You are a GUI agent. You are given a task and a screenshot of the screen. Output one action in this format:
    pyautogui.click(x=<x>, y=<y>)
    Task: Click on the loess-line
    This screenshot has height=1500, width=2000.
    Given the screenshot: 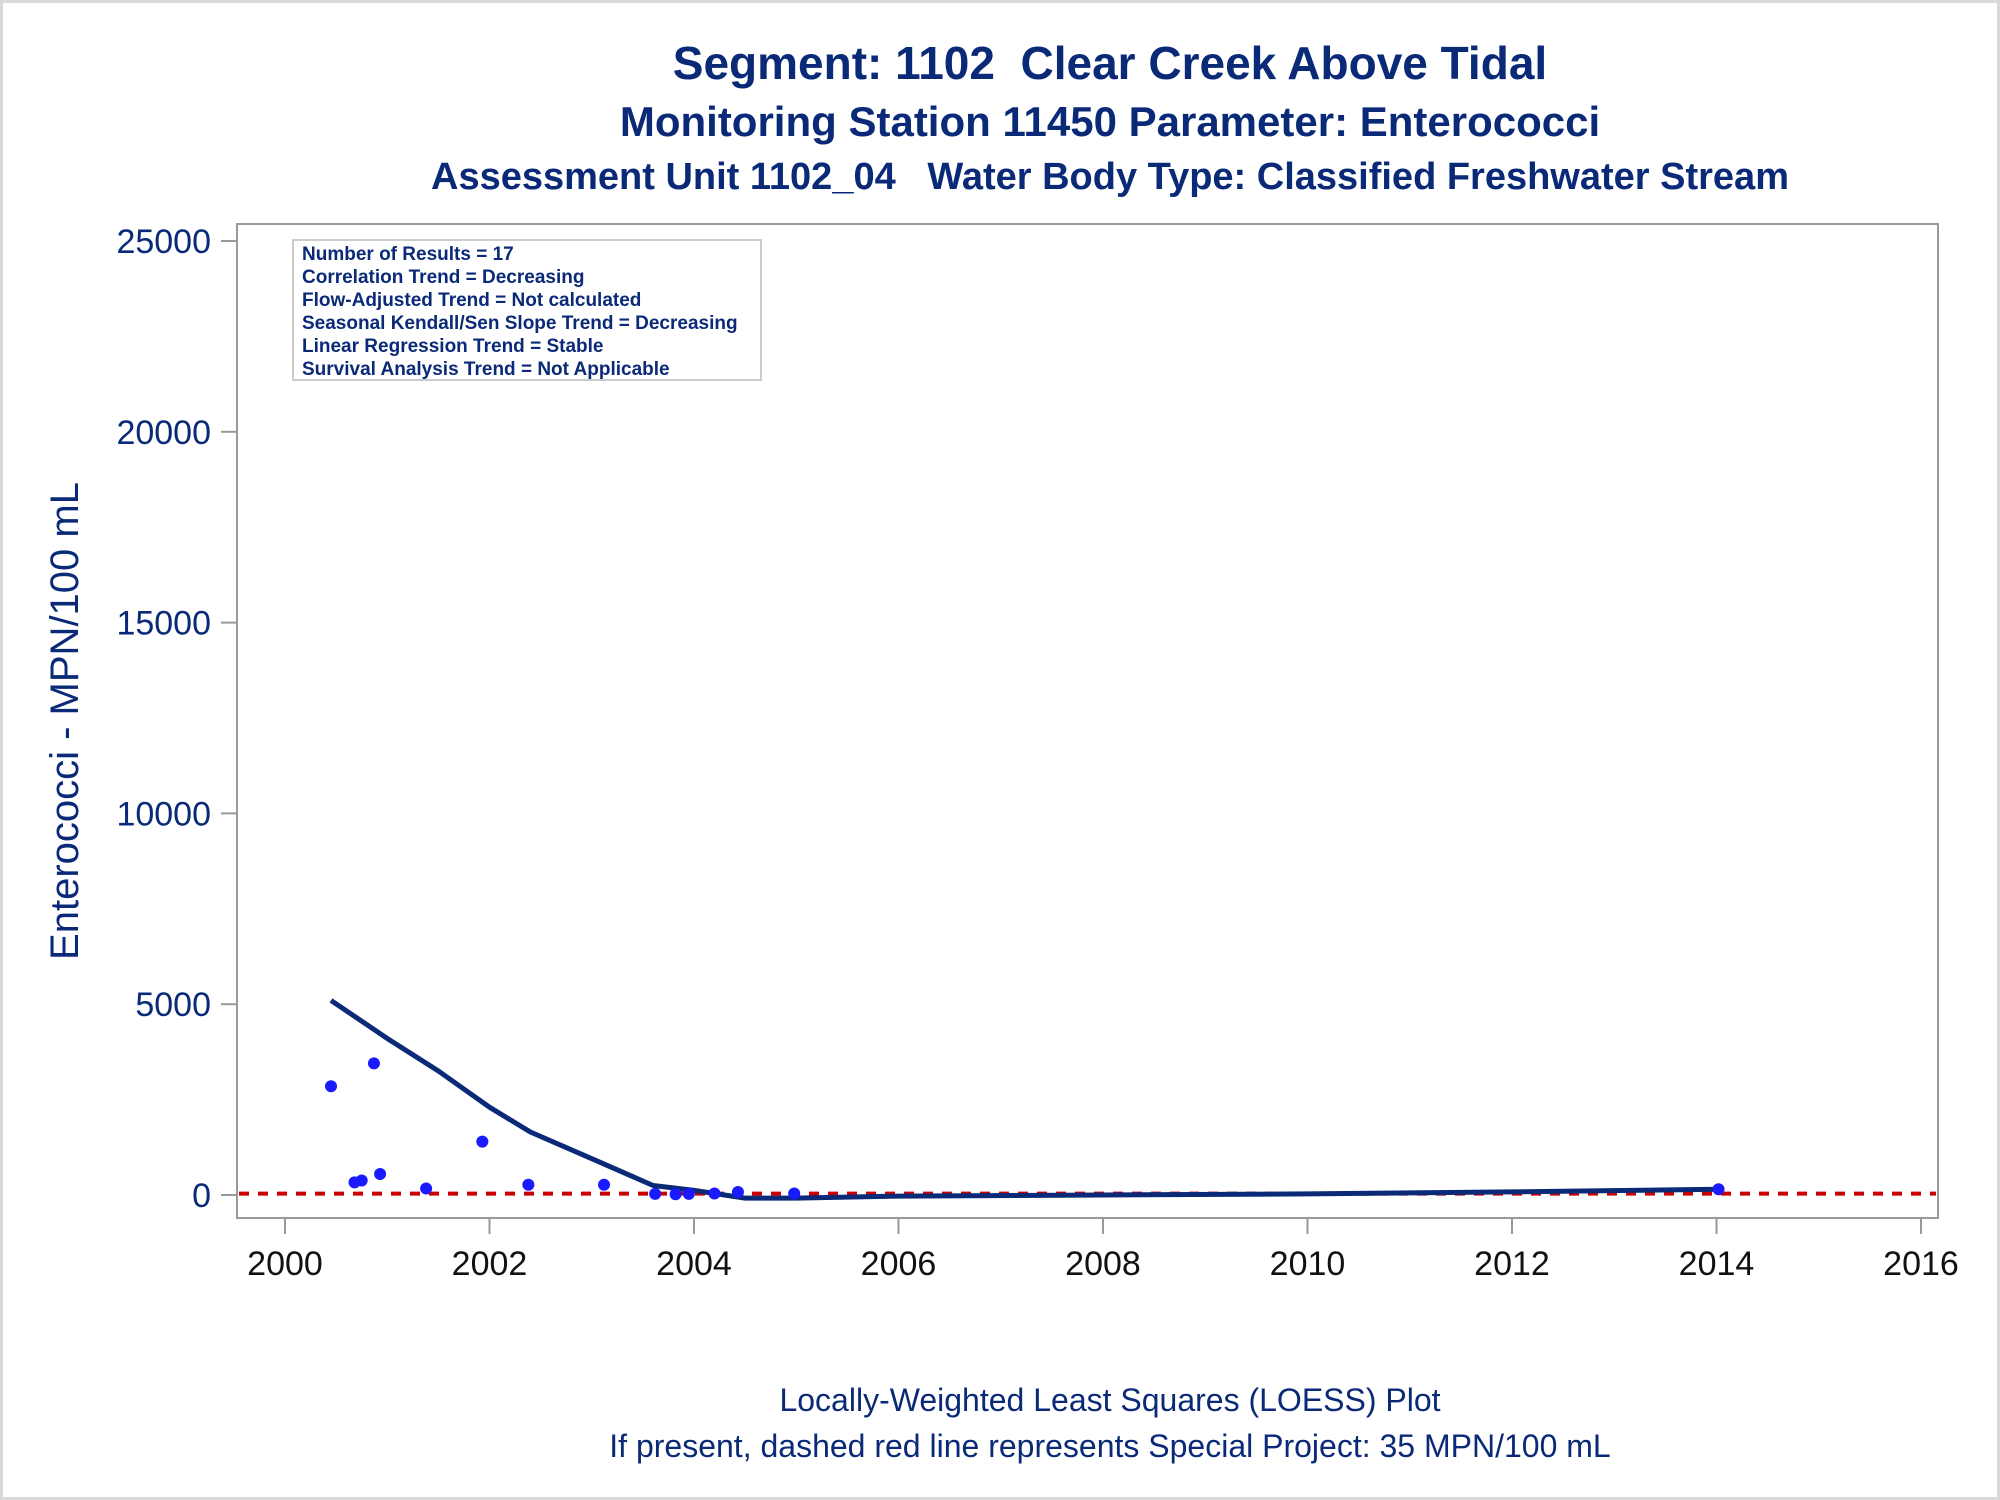 What is the action you would take?
    pyautogui.click(x=1024, y=1099)
    